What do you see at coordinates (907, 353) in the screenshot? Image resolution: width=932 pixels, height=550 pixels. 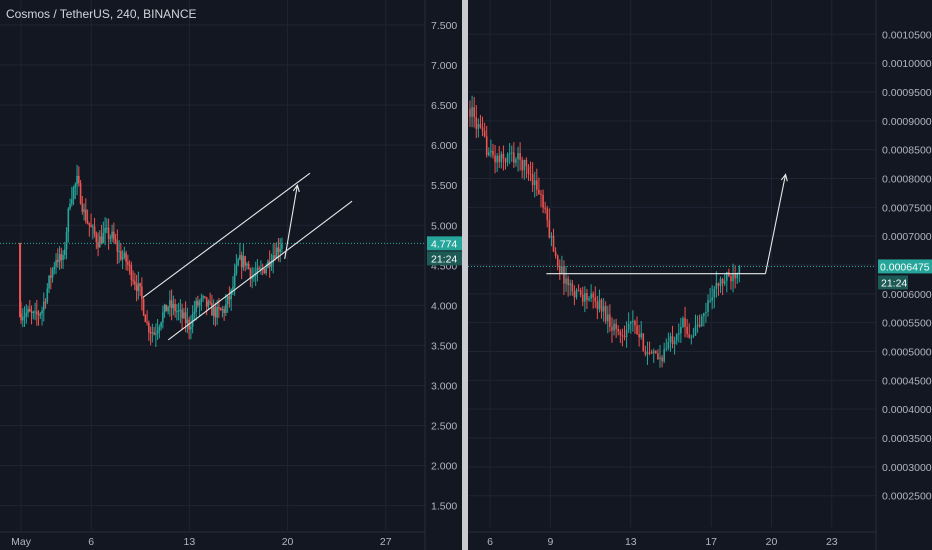 I see `y-tick-label: 0.0005000` at bounding box center [907, 353].